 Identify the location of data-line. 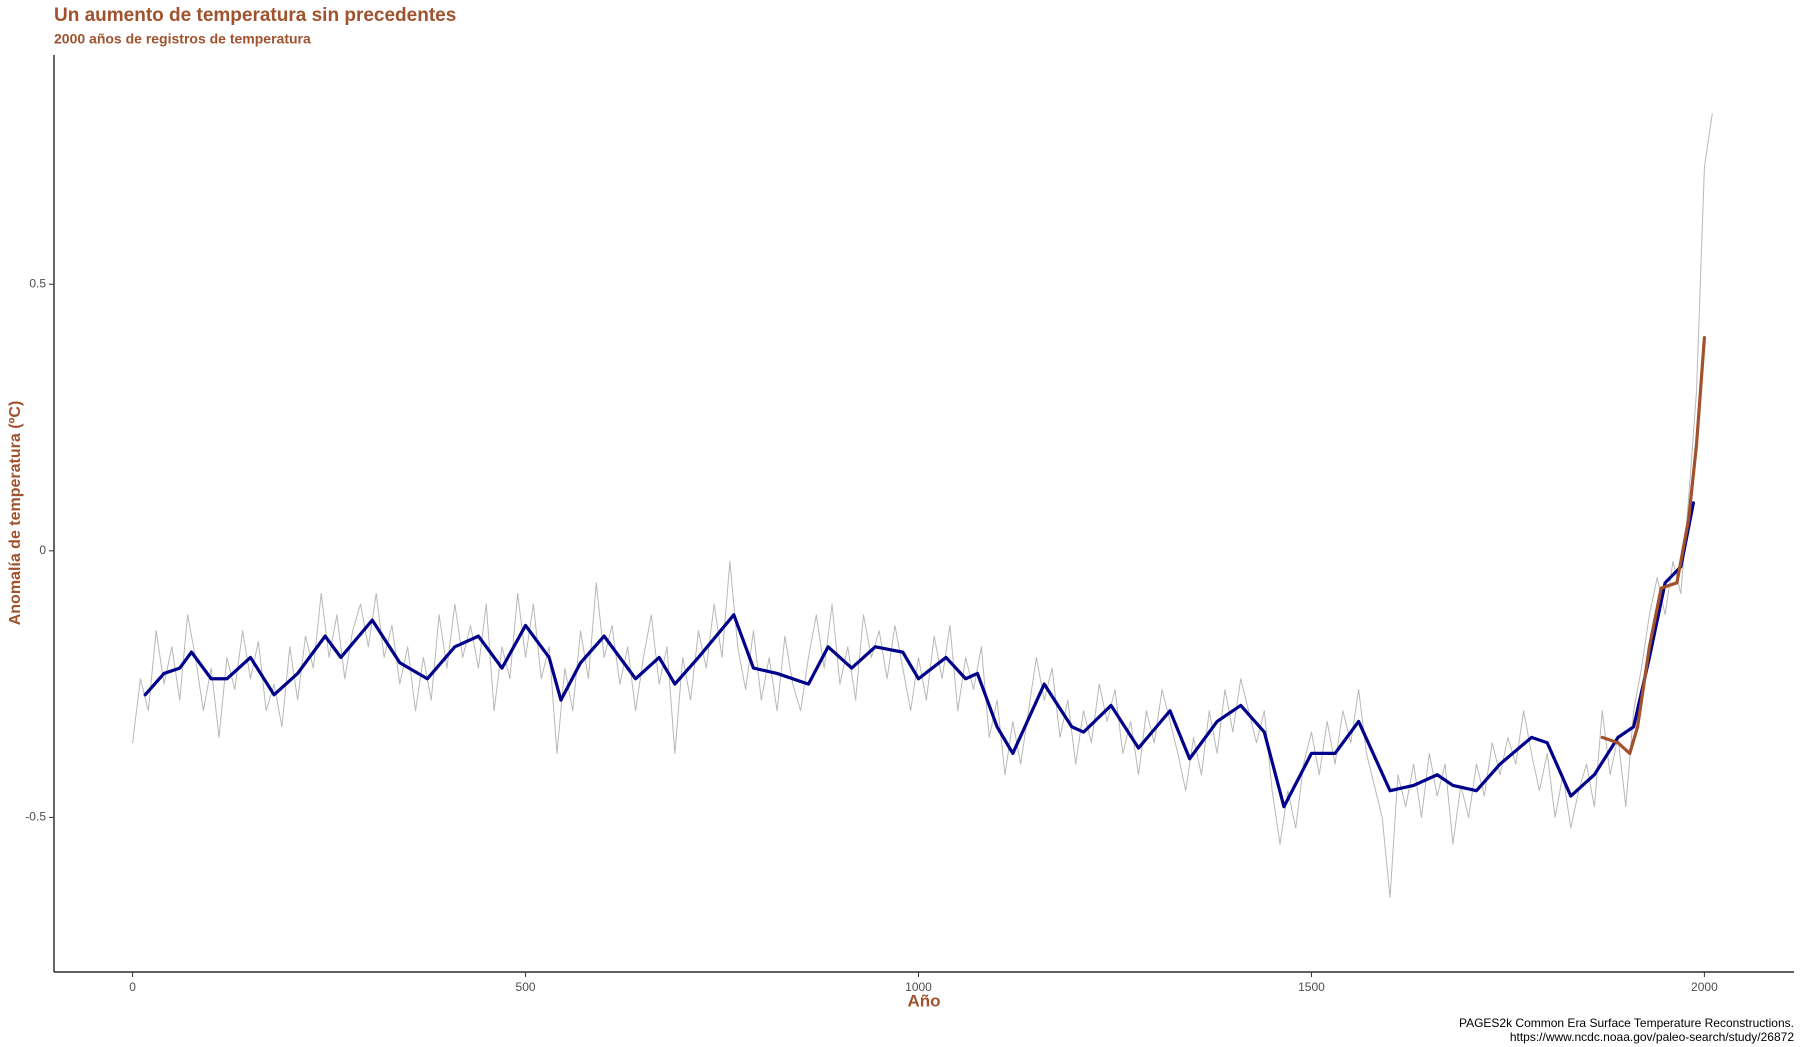
(1653, 545).